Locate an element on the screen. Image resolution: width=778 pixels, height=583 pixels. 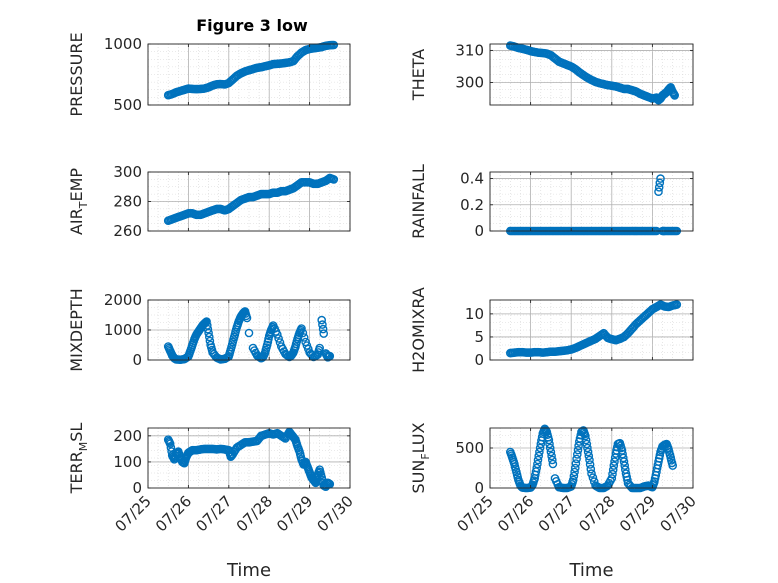
subplot-2: 300 310 THETA is located at coordinates (551, 73).